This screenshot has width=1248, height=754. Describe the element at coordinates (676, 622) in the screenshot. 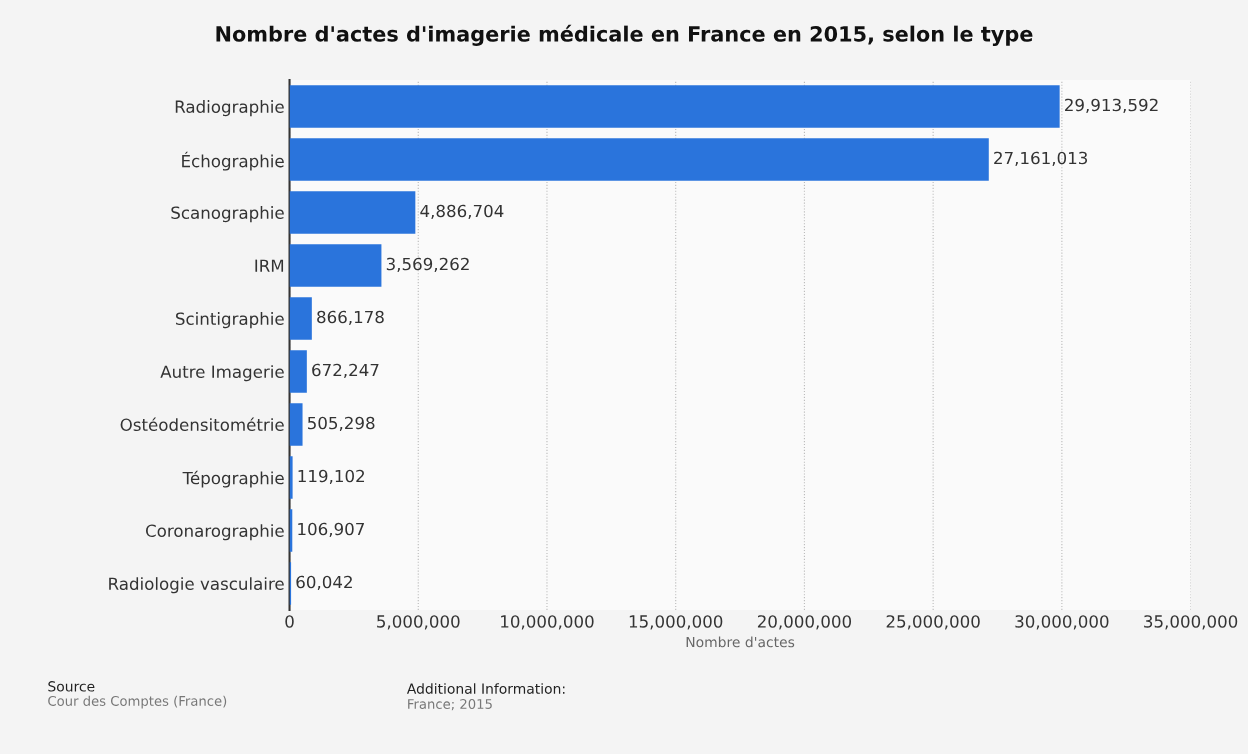

I see `x-tick-label: 15,000,000` at that location.